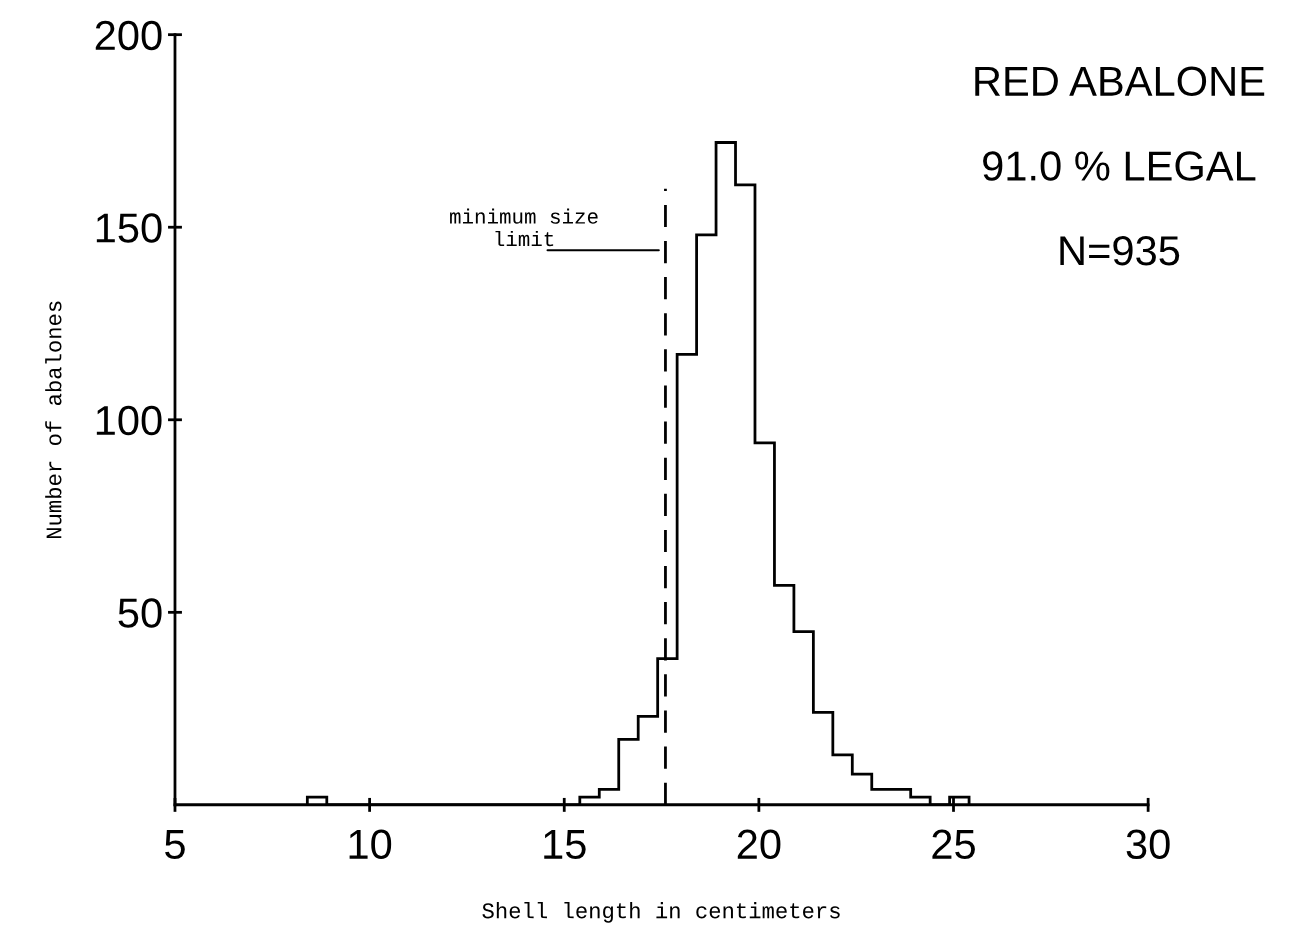  I want to click on ref-line-label: minimum size limit, so click(524, 227).